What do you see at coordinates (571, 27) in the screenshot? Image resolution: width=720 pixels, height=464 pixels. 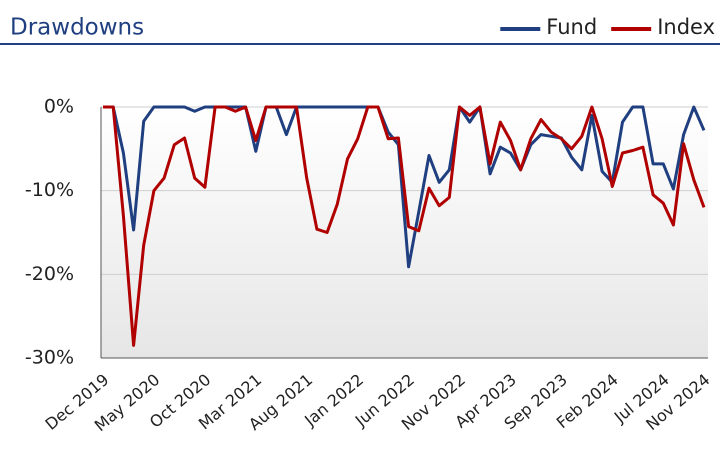 I see `legend-label: Fund` at bounding box center [571, 27].